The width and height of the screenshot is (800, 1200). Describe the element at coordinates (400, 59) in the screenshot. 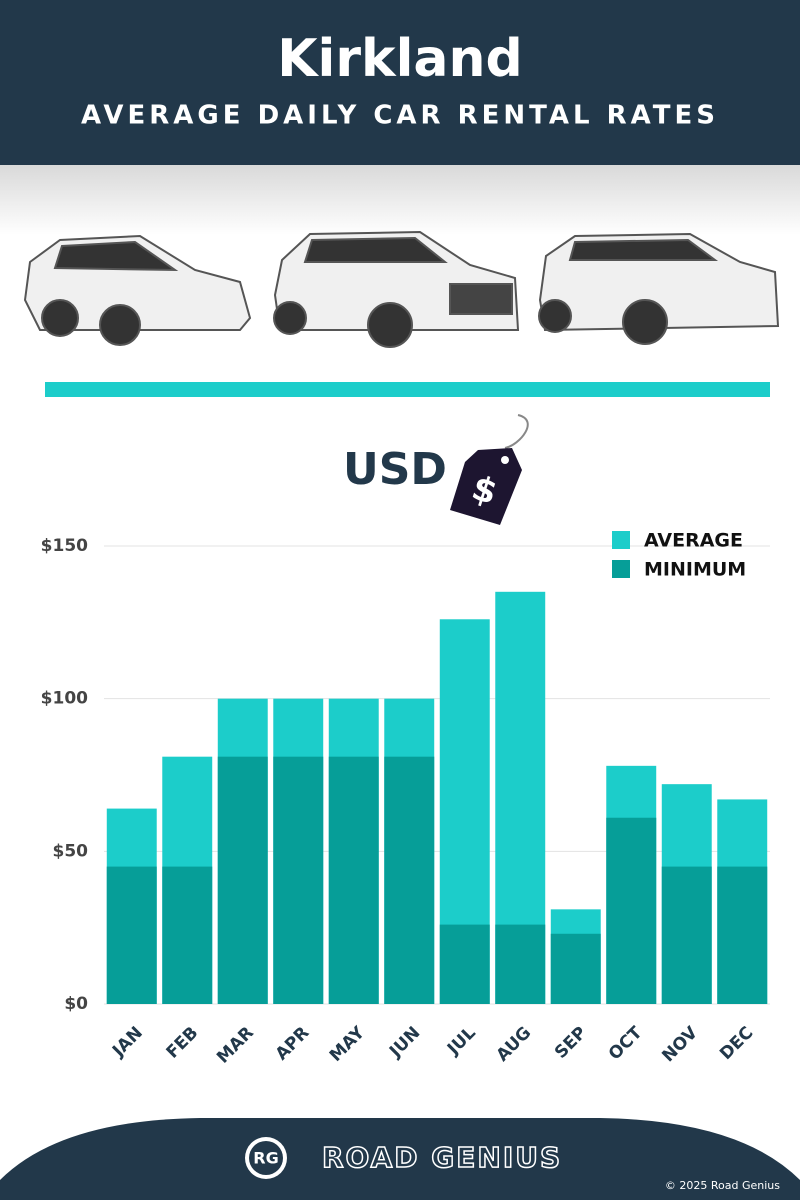

I see `title: Kirkland` at that location.